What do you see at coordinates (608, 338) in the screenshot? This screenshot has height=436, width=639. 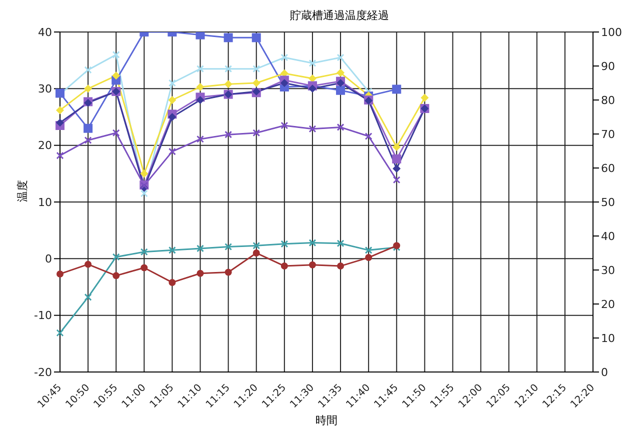 I see `y2-tick-label: 10` at bounding box center [608, 338].